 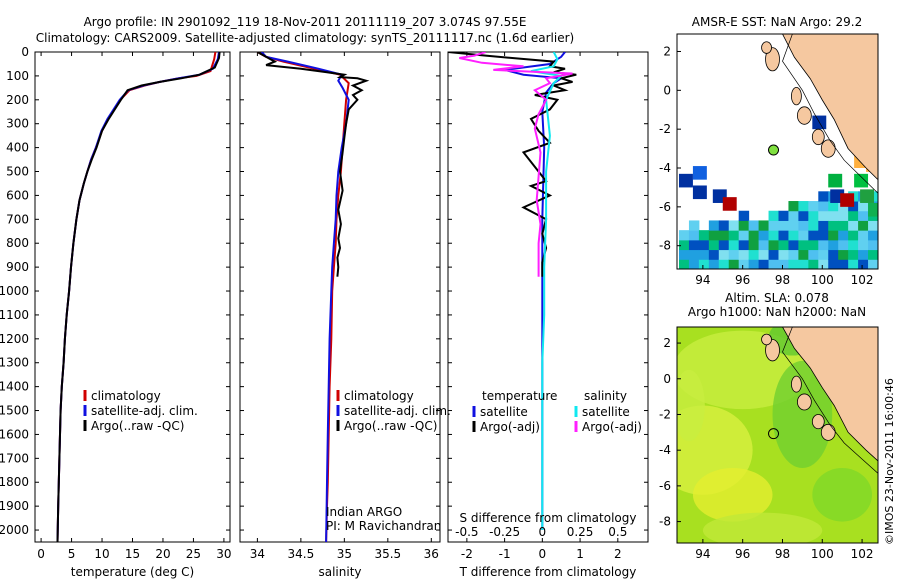 I want to click on sla_map-ytick-label: -4, so click(x=665, y=450).